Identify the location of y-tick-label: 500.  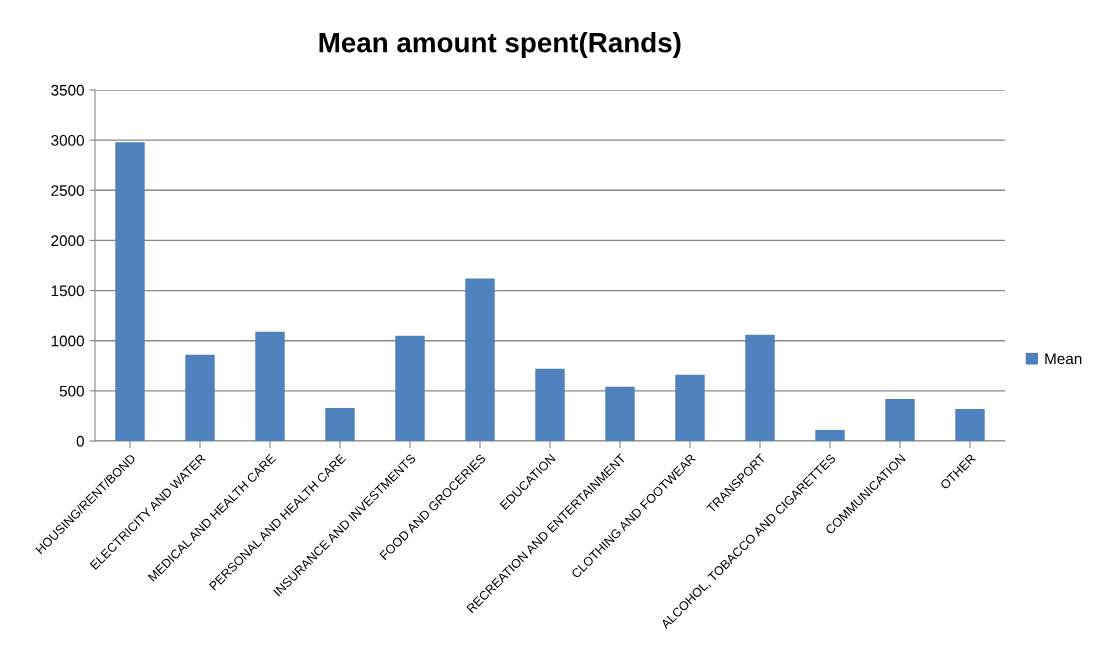
(71, 391).